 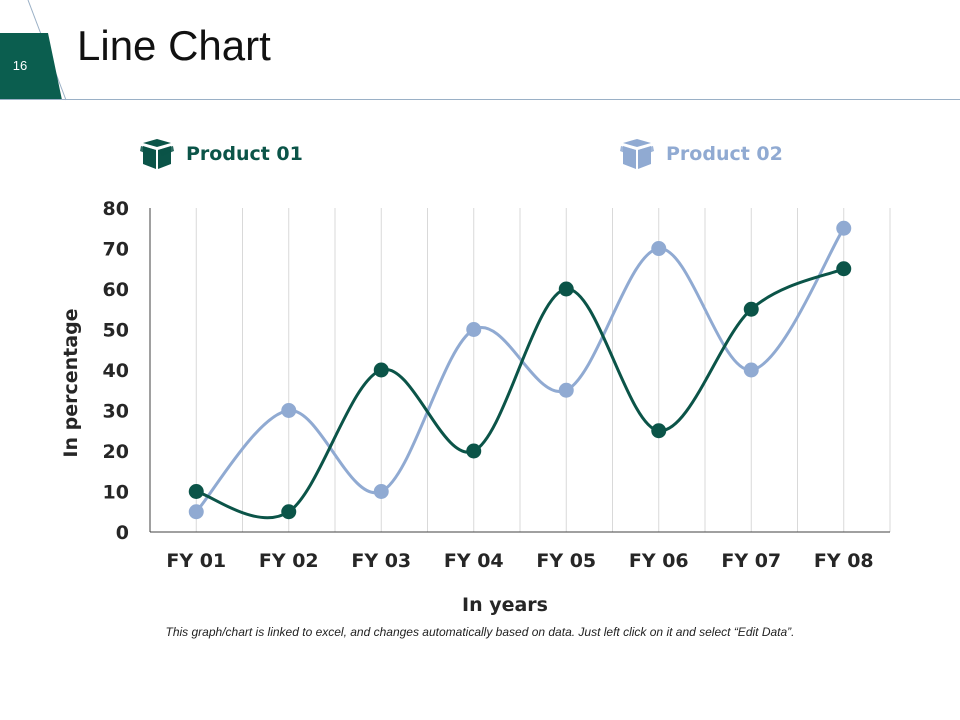 What do you see at coordinates (116, 290) in the screenshot?
I see `y-tick-label: 60` at bounding box center [116, 290].